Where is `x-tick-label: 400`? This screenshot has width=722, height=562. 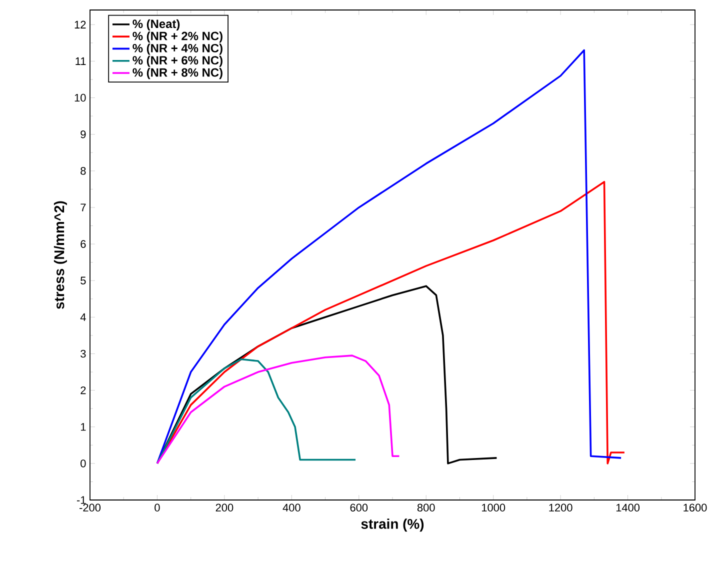 x-tick-label: 400 is located at coordinates (291, 508).